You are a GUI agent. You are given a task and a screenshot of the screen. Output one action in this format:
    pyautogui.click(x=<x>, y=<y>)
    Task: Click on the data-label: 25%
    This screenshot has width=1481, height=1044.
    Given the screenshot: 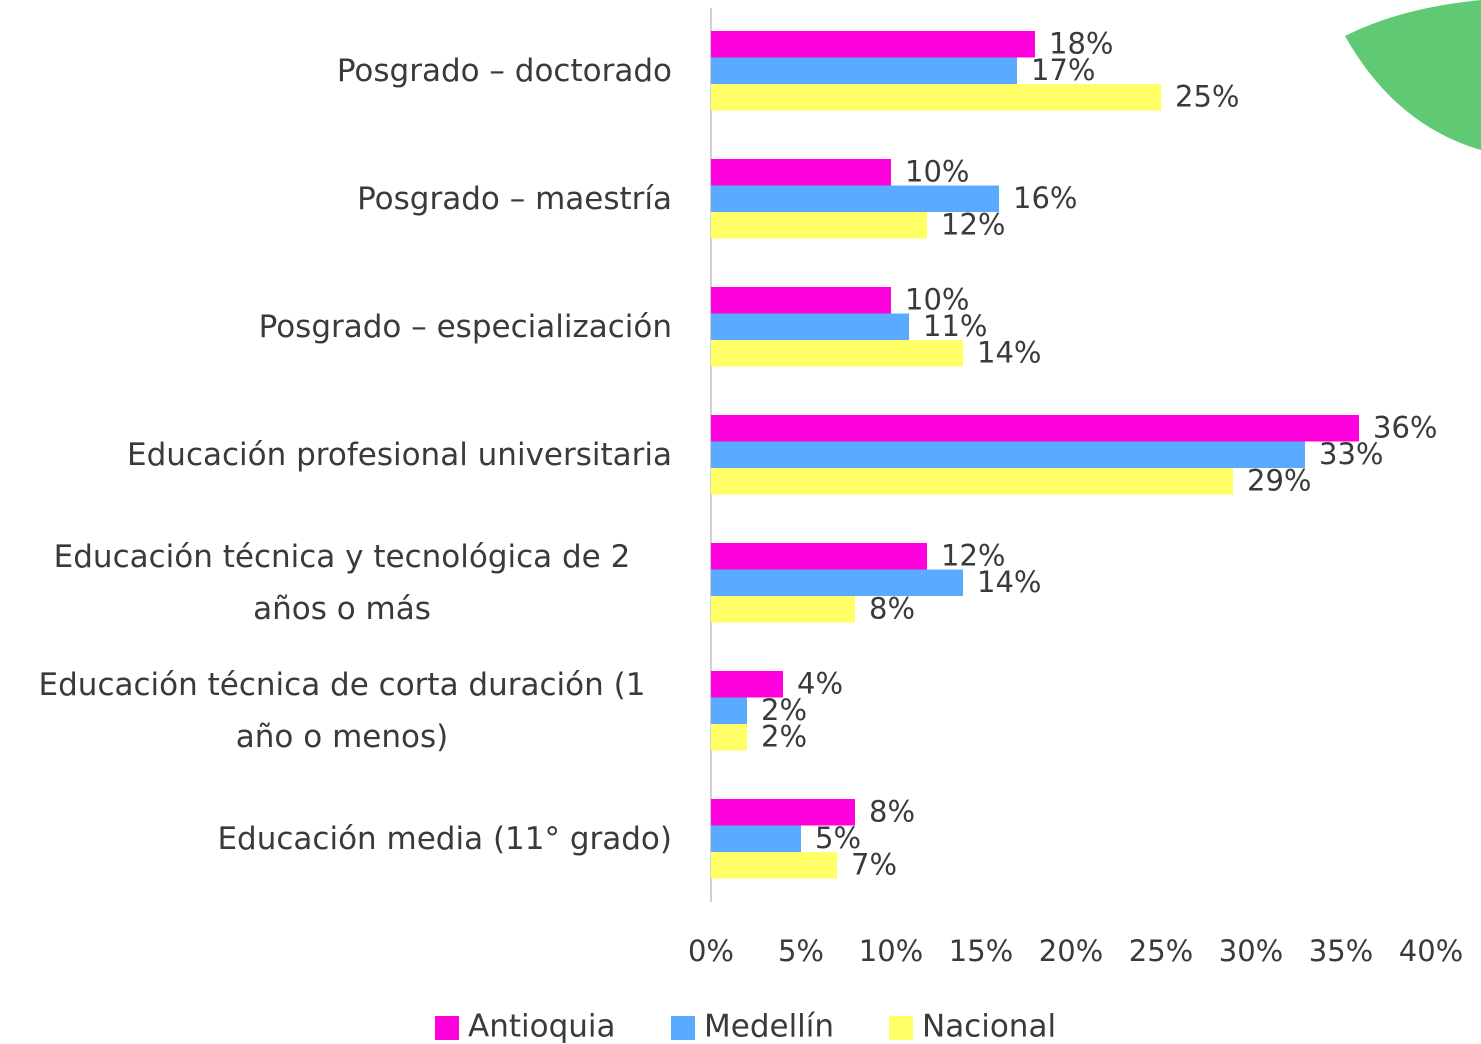 What is the action you would take?
    pyautogui.click(x=1207, y=96)
    